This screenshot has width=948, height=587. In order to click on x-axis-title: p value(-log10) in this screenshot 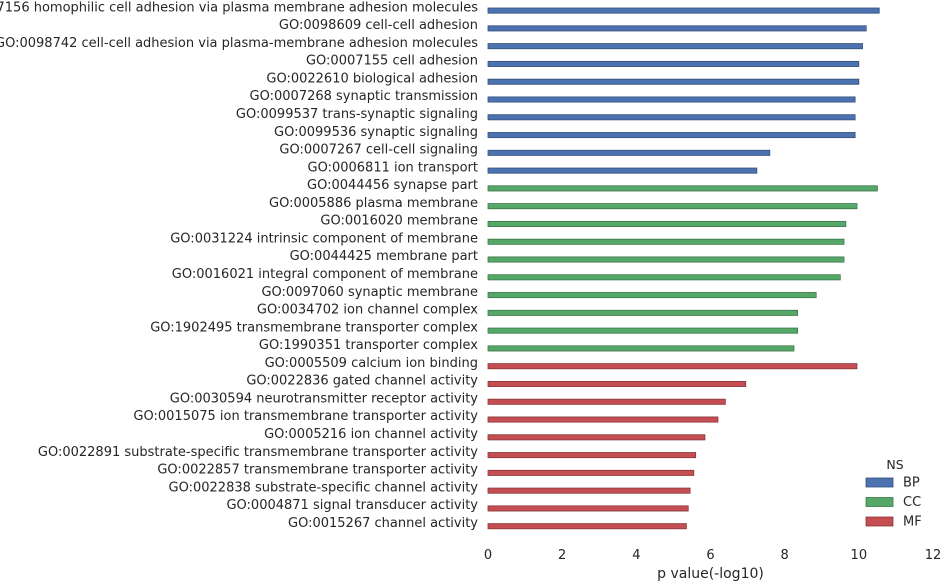, I will do `click(710, 574)`.